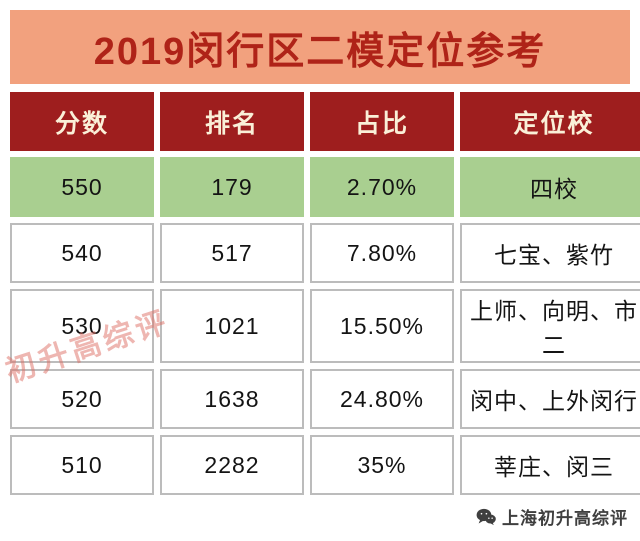 The width and height of the screenshot is (640, 541). Describe the element at coordinates (382, 187) in the screenshot. I see `cell-ratio: 2.70%` at that location.